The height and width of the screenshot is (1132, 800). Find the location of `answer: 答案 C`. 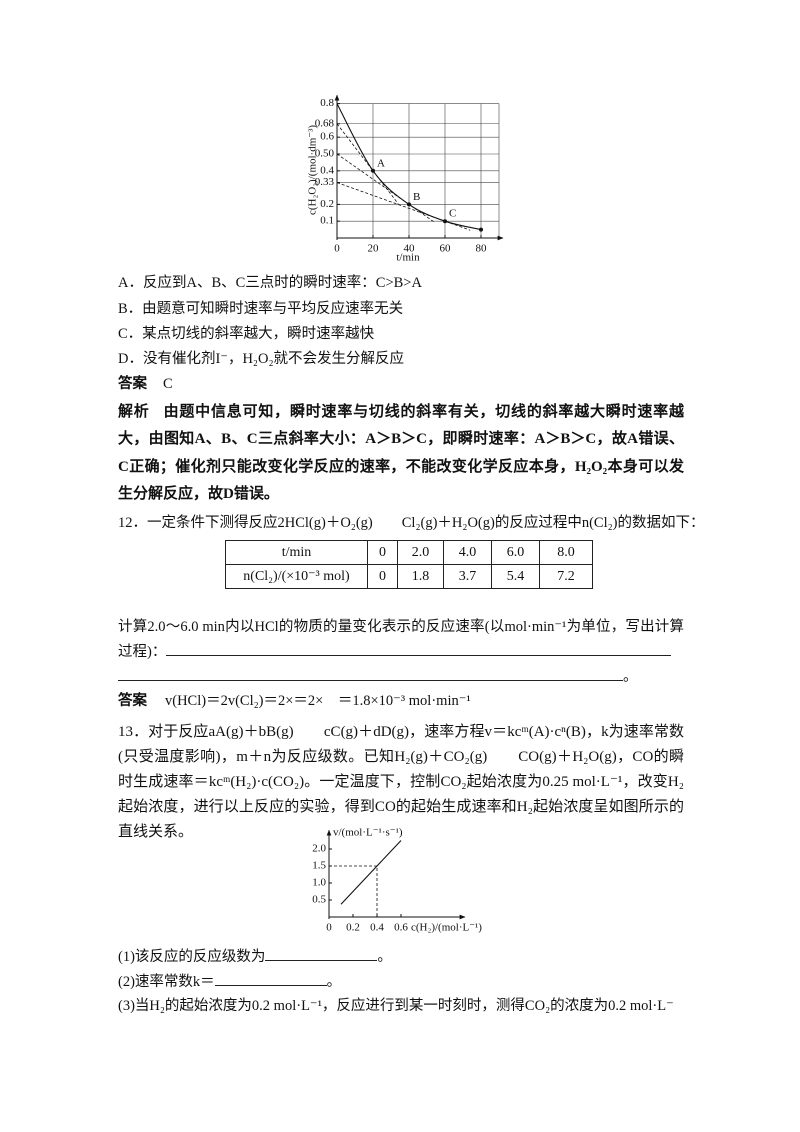

answer: 答案 C is located at coordinates (145, 384).